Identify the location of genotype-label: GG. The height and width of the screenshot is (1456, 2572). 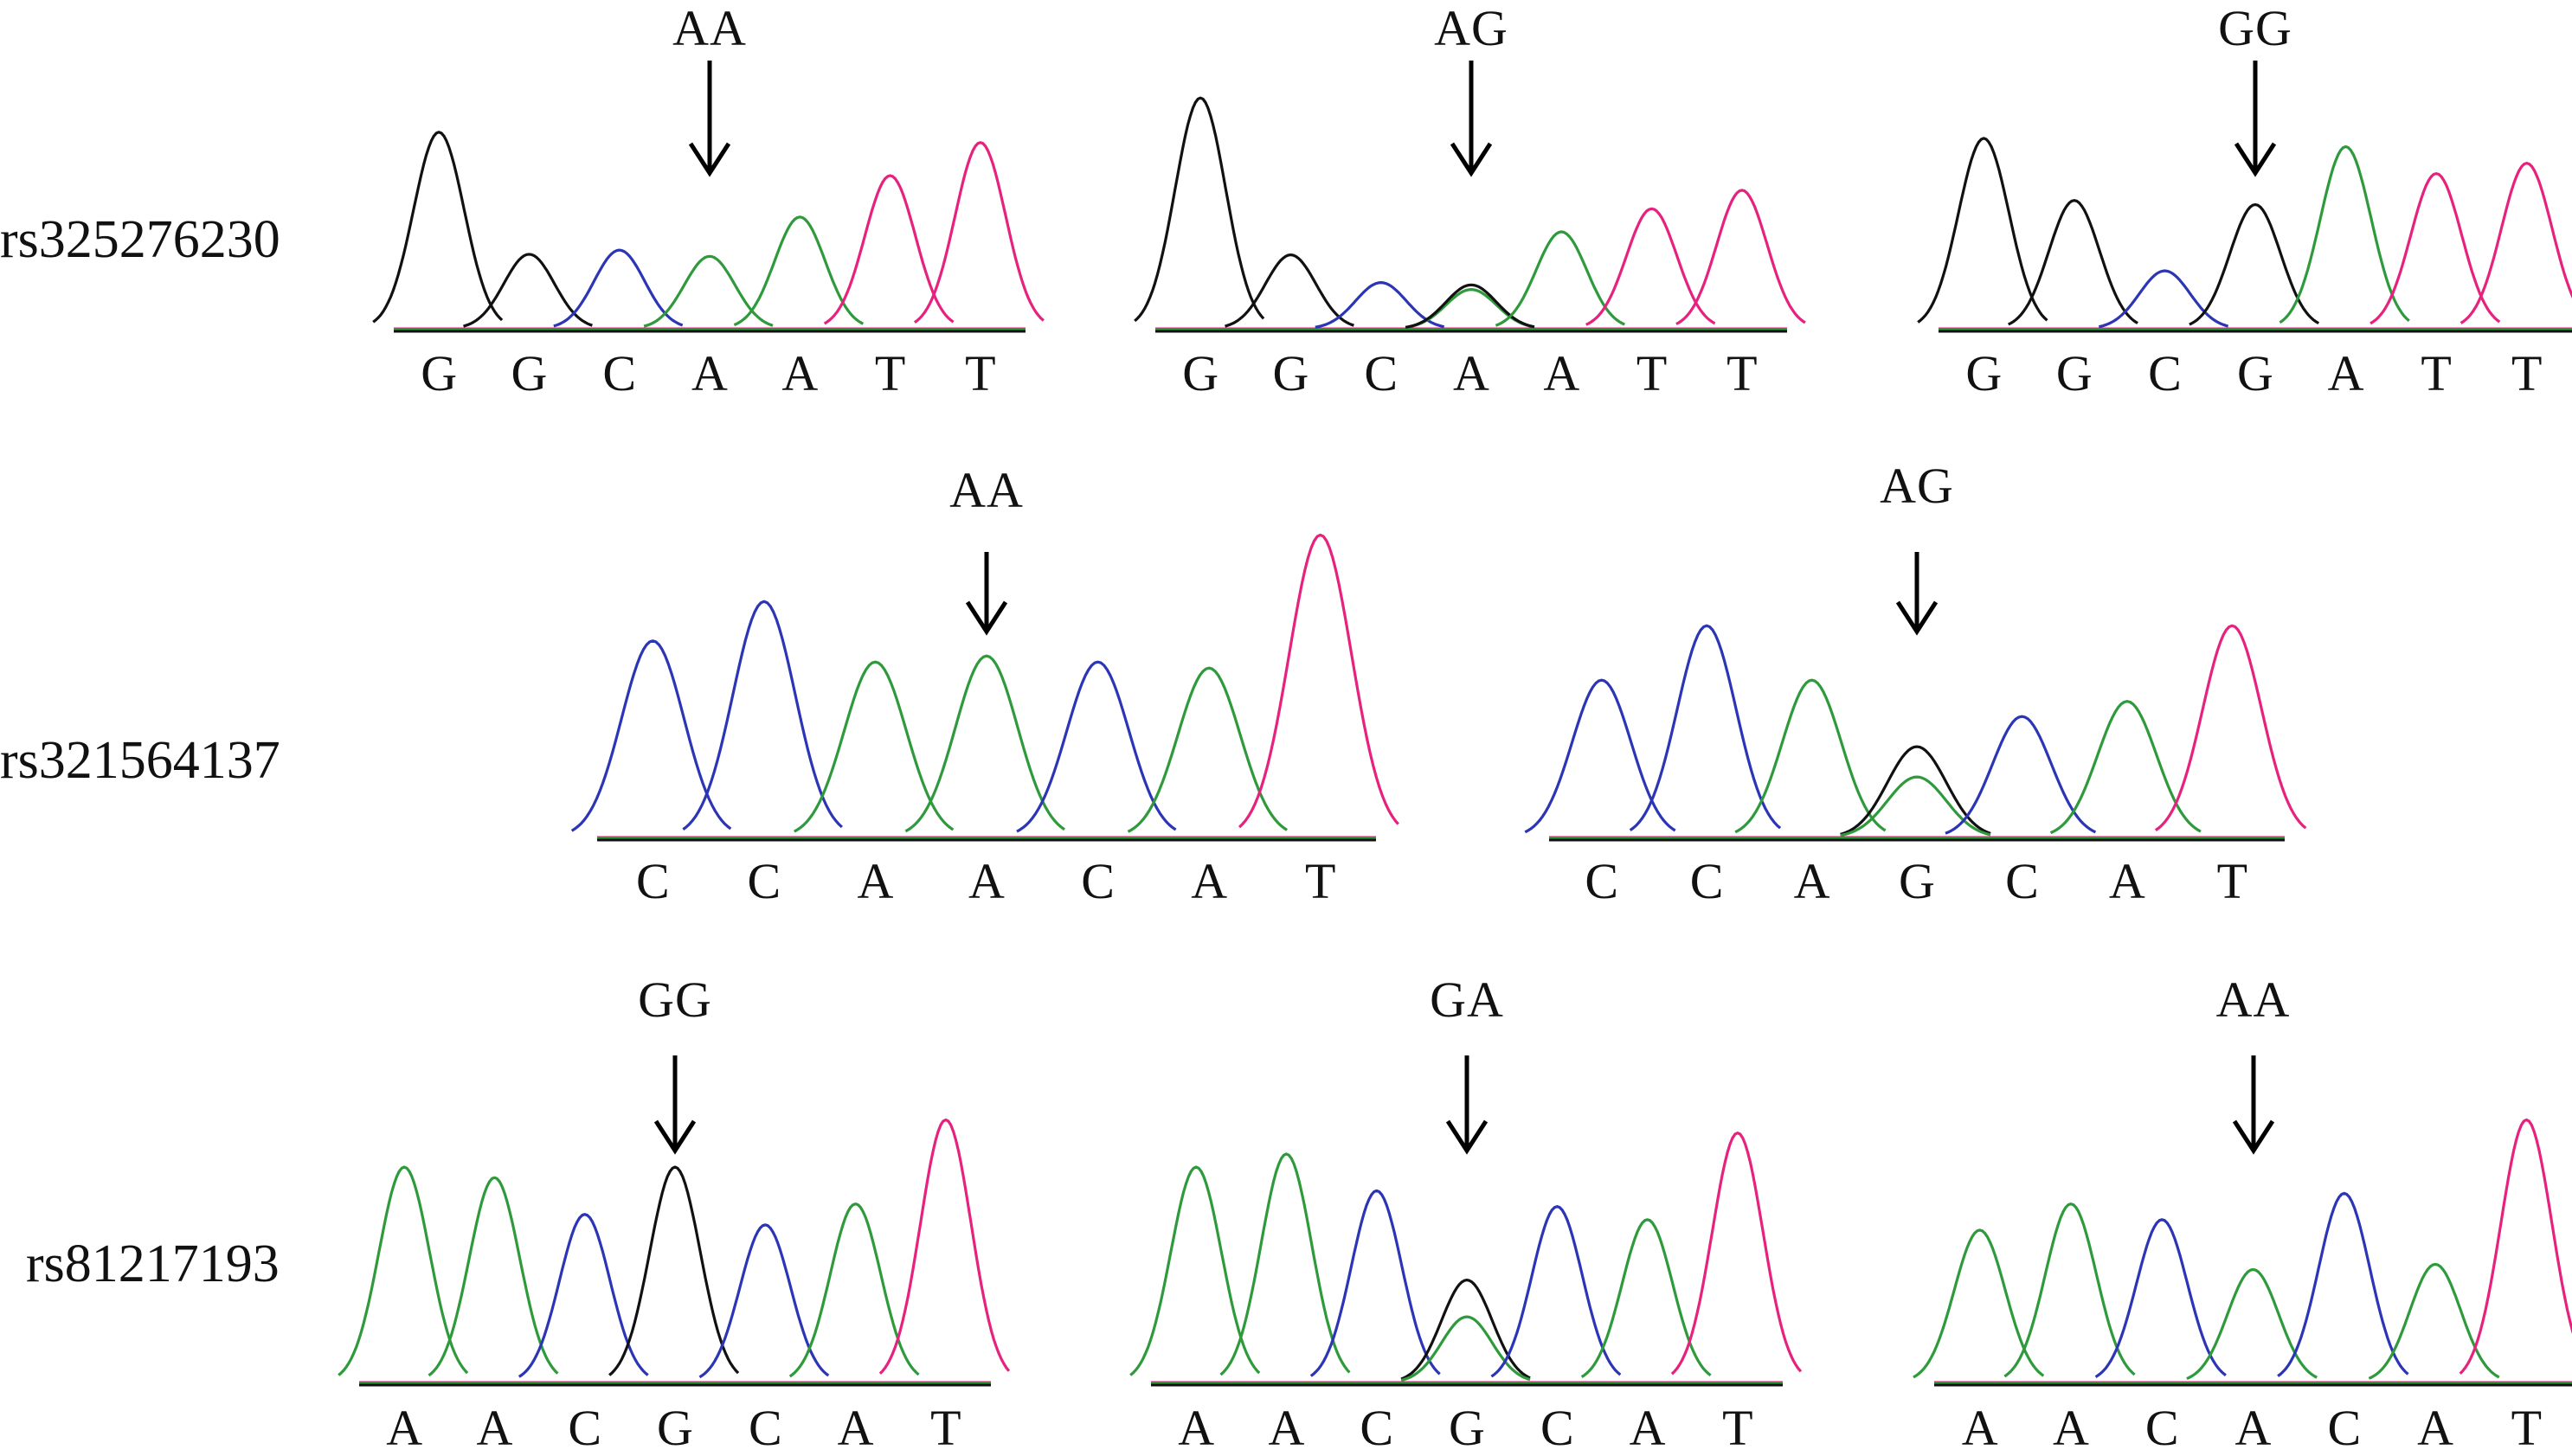
(675, 1000).